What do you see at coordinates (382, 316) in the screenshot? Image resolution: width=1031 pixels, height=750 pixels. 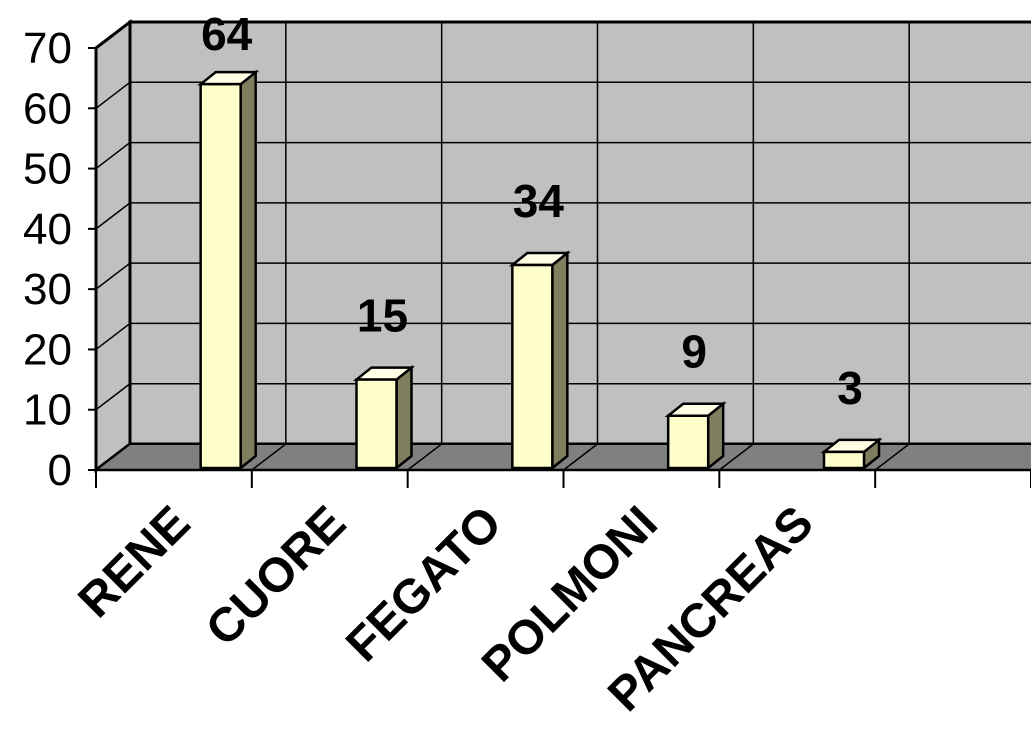 I see `data-label: 15` at bounding box center [382, 316].